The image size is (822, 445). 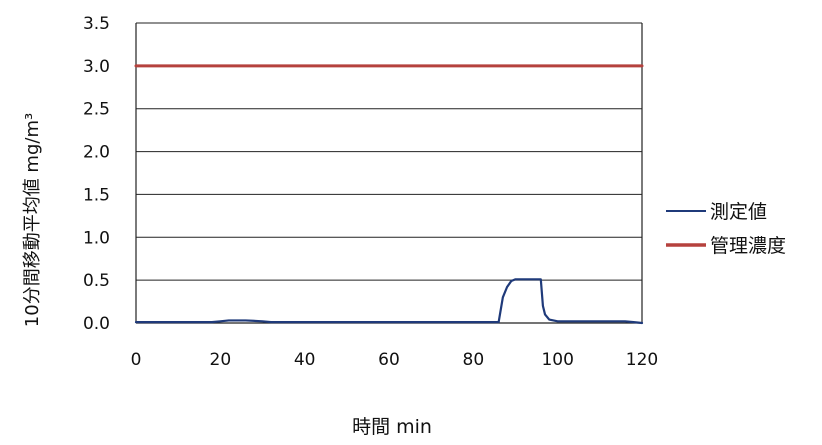 I want to click on x-tick-label-5: 100, so click(x=557, y=360).